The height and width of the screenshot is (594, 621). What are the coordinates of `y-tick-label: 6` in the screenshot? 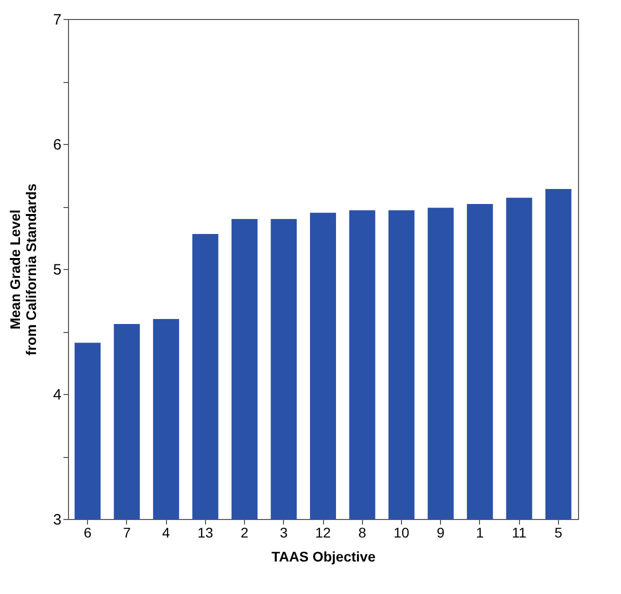 It's located at (57, 145).